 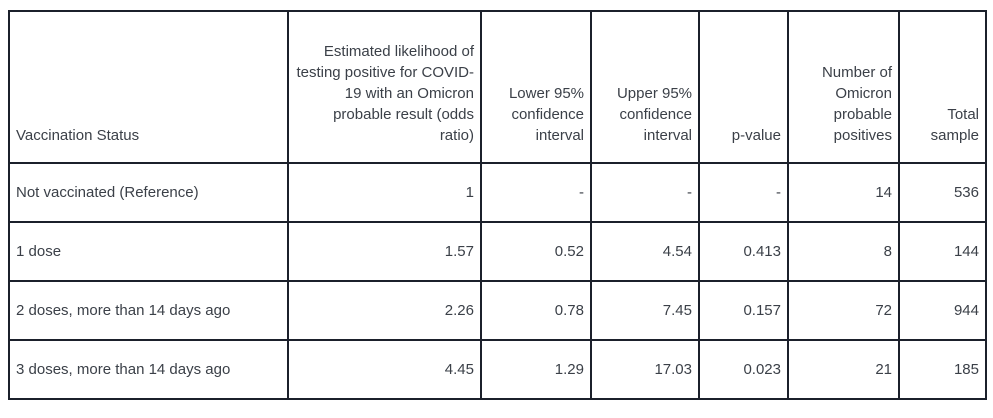 What do you see at coordinates (743, 369) in the screenshot?
I see `cell-p-value: 0.023` at bounding box center [743, 369].